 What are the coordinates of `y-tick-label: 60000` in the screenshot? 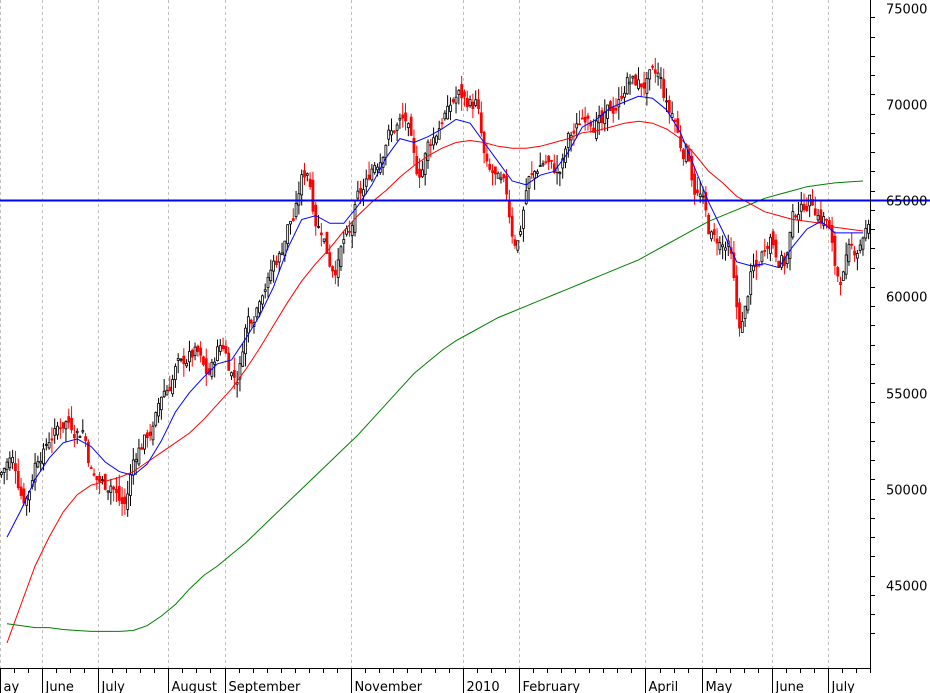 It's located at (906, 298).